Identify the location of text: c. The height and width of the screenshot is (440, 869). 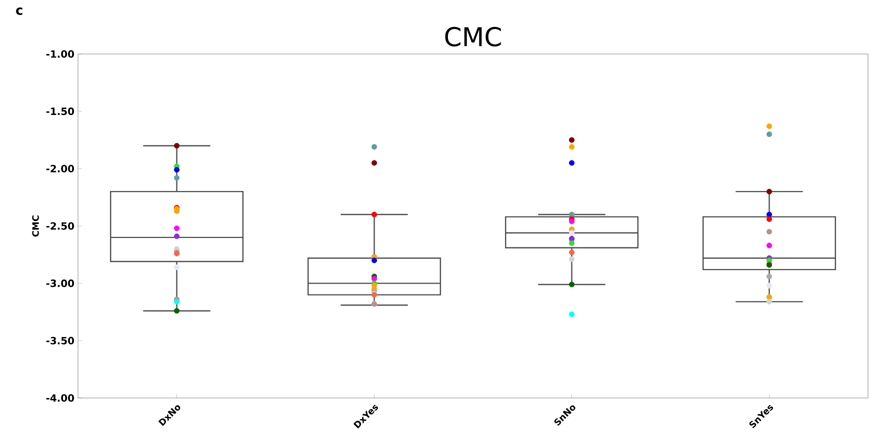
(19, 11).